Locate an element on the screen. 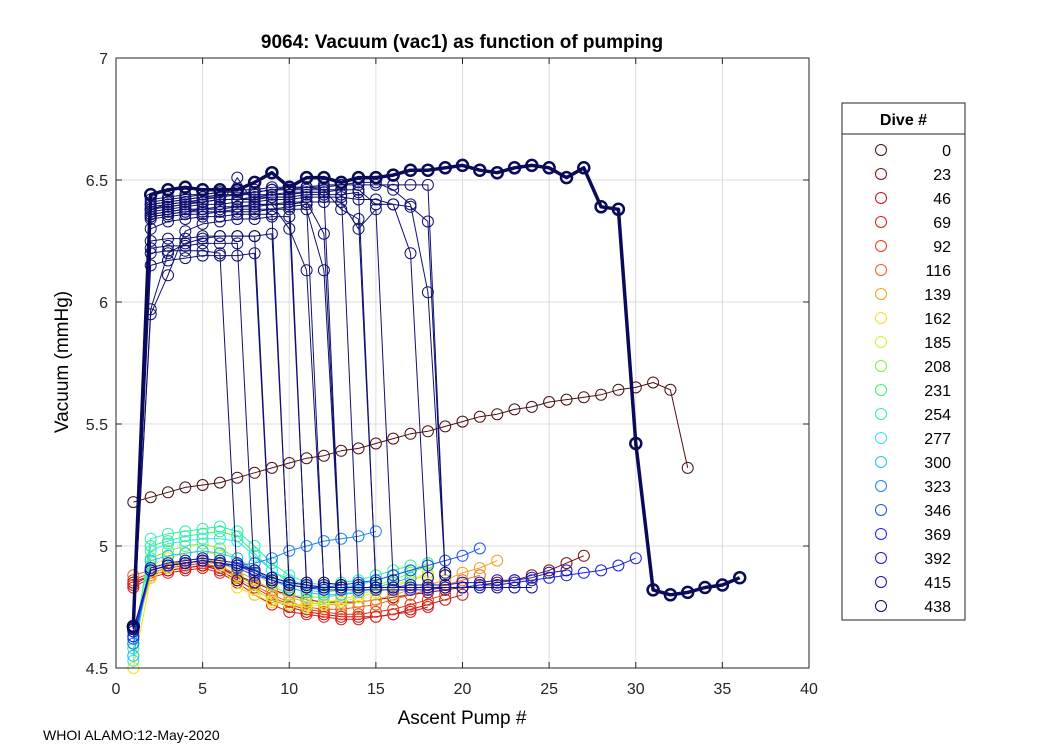 This screenshot has width=1050, height=750. series-d-e is located at coordinates (194, 436).